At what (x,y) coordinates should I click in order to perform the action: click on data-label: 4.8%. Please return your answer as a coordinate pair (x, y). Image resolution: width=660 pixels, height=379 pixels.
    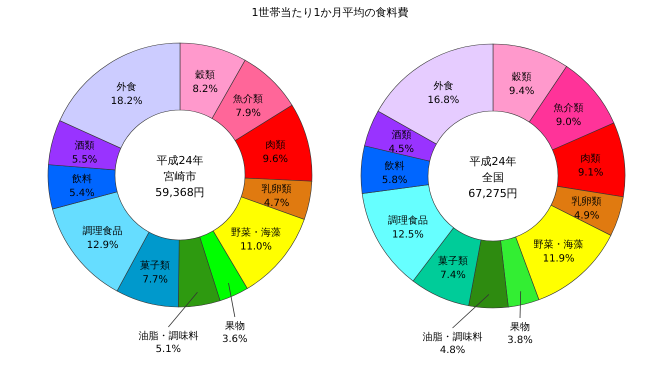
    Looking at the image, I should click on (453, 350).